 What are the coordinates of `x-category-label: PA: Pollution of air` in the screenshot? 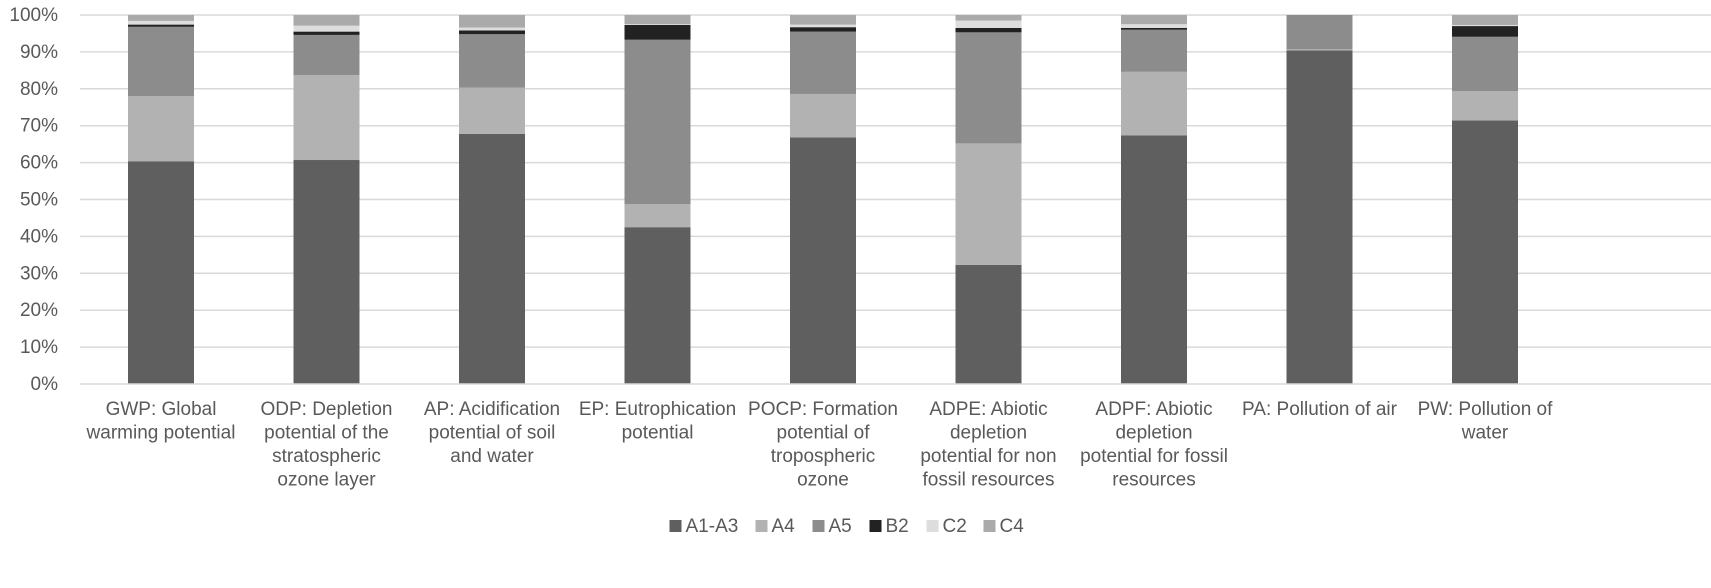 It's located at (1320, 409).